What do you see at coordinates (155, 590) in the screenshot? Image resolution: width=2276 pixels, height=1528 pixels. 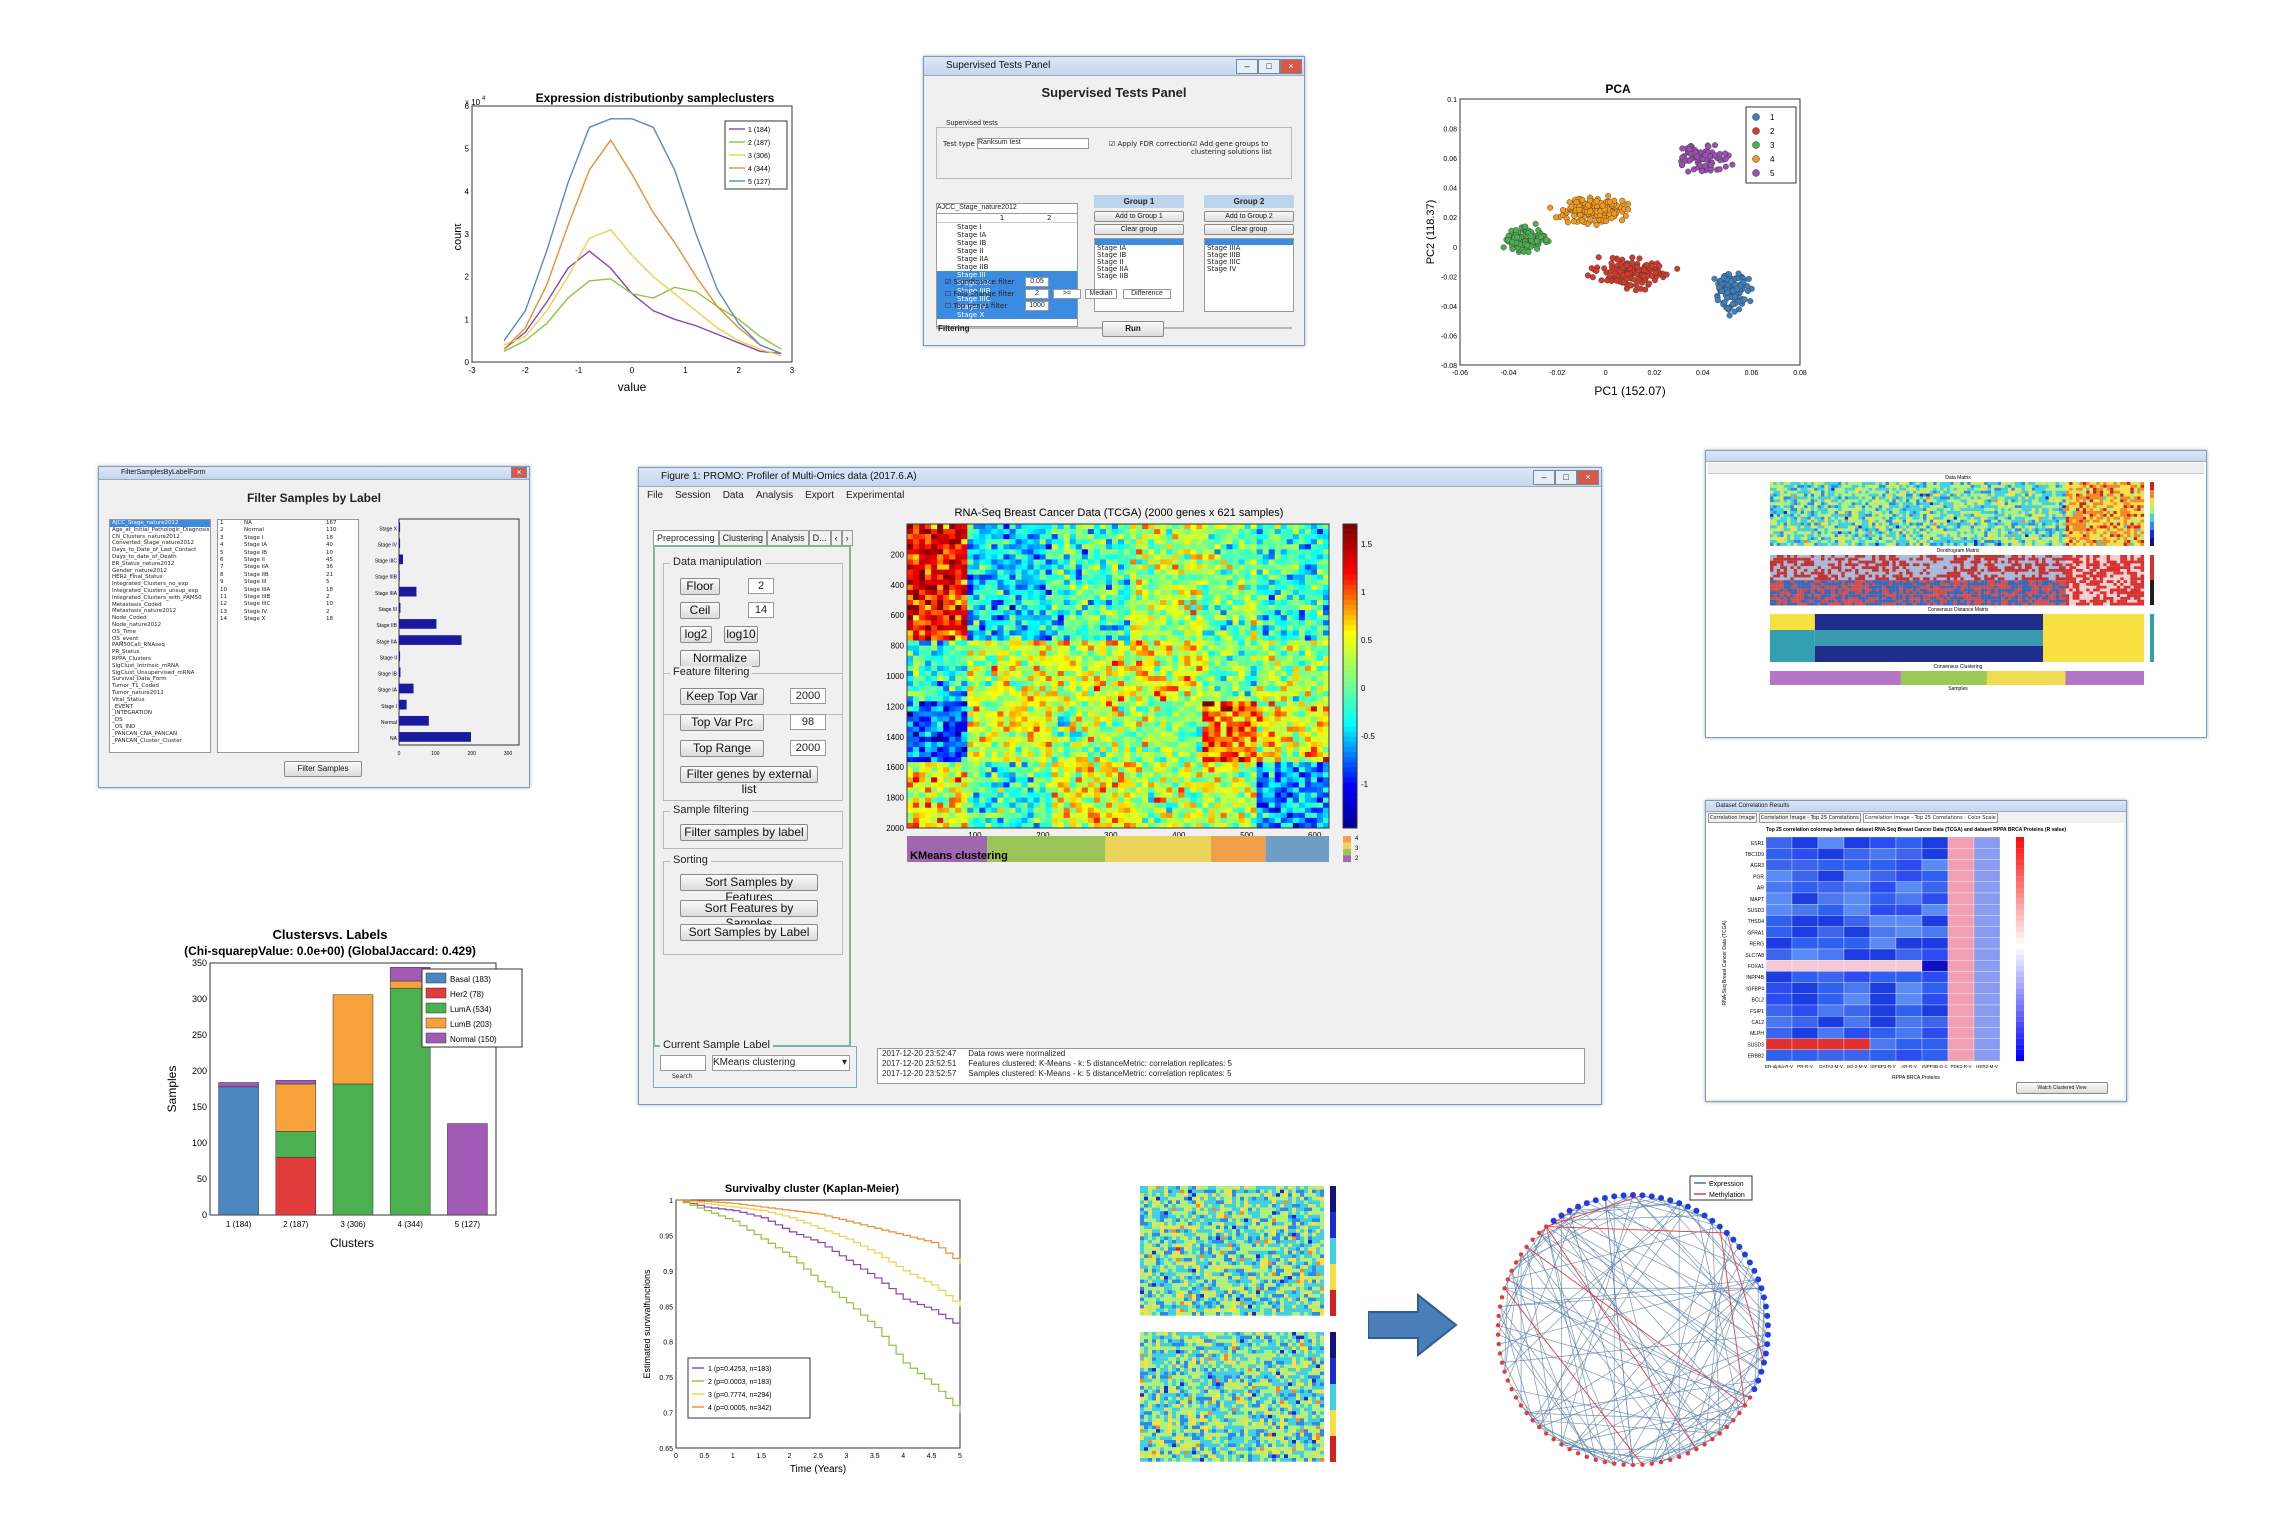 I see `label-list-item: Integrated_Clusters_unsup_exp` at bounding box center [155, 590].